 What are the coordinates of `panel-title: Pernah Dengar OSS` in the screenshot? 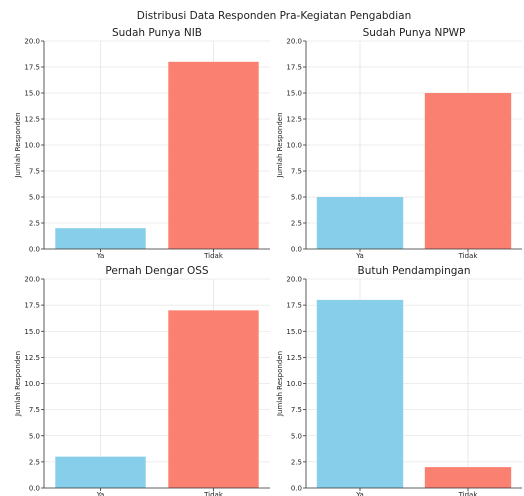 It's located at (157, 271).